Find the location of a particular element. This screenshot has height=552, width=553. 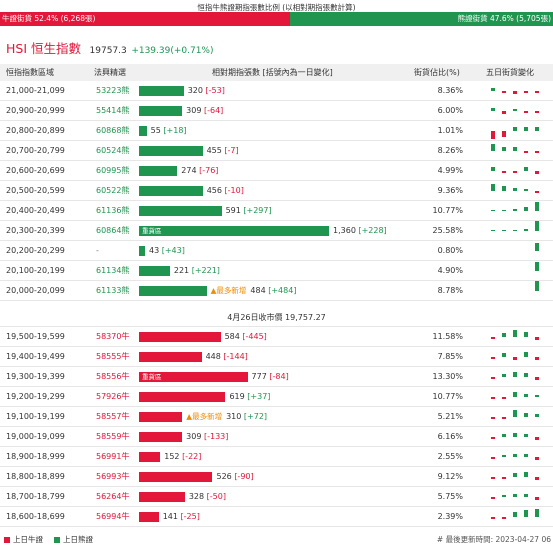

row-product-code: 60868熊 is located at coordinates (113, 130).